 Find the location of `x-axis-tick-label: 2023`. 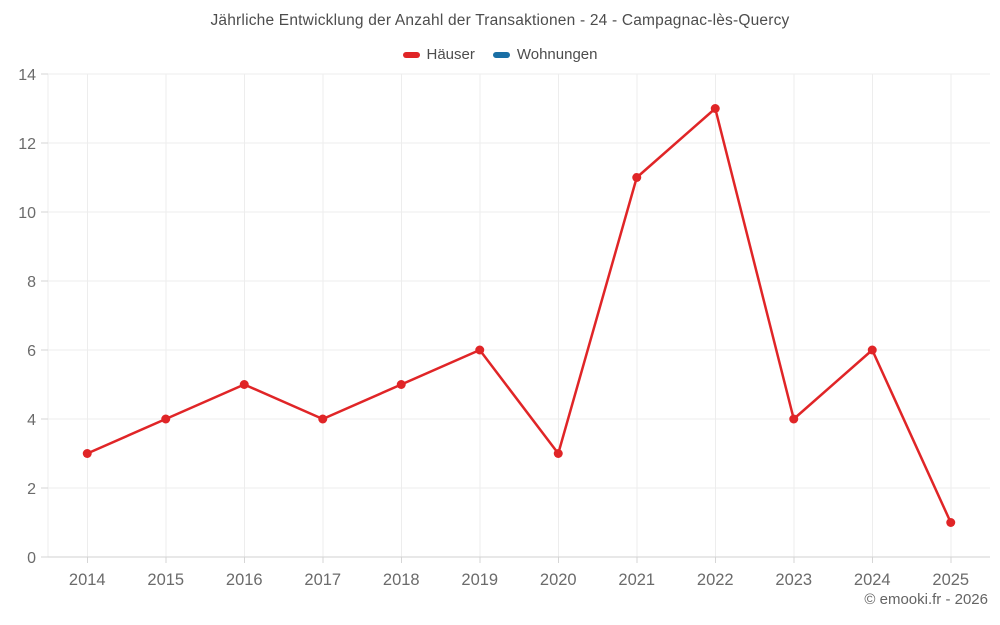

x-axis-tick-label: 2023 is located at coordinates (793, 580).